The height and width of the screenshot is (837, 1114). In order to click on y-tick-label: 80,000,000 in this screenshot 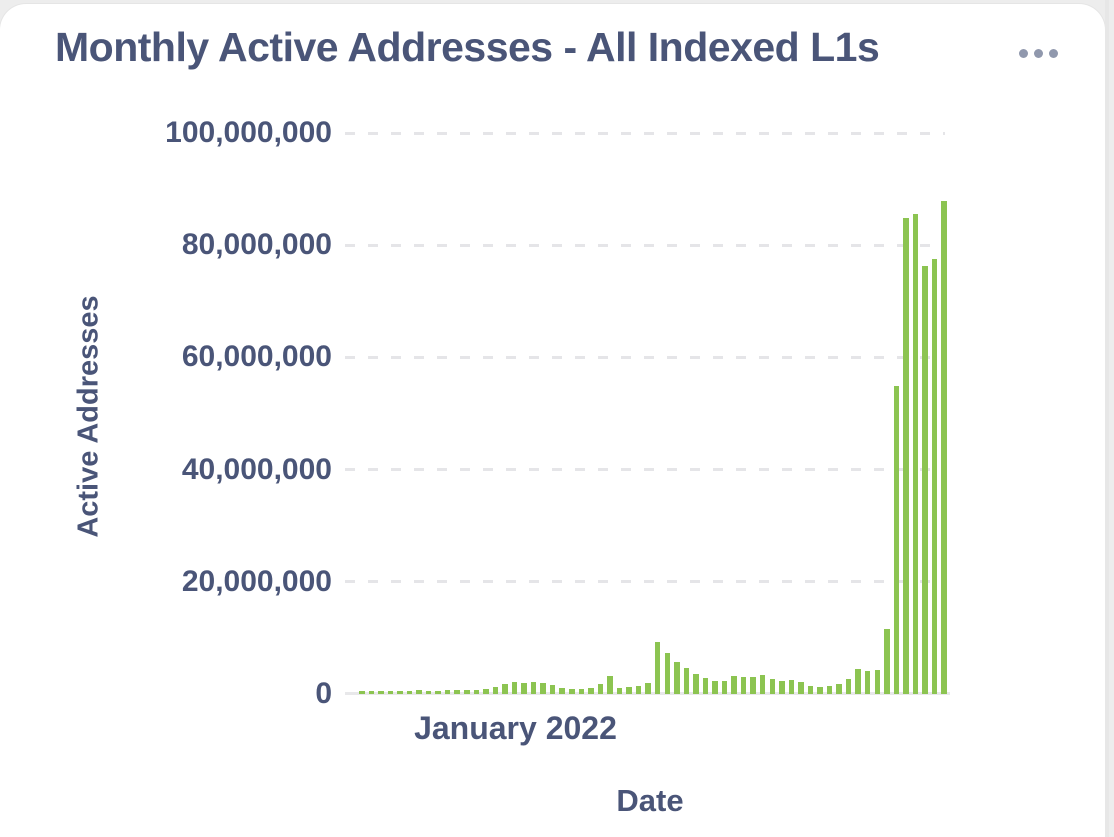, I will do `click(256, 245)`.